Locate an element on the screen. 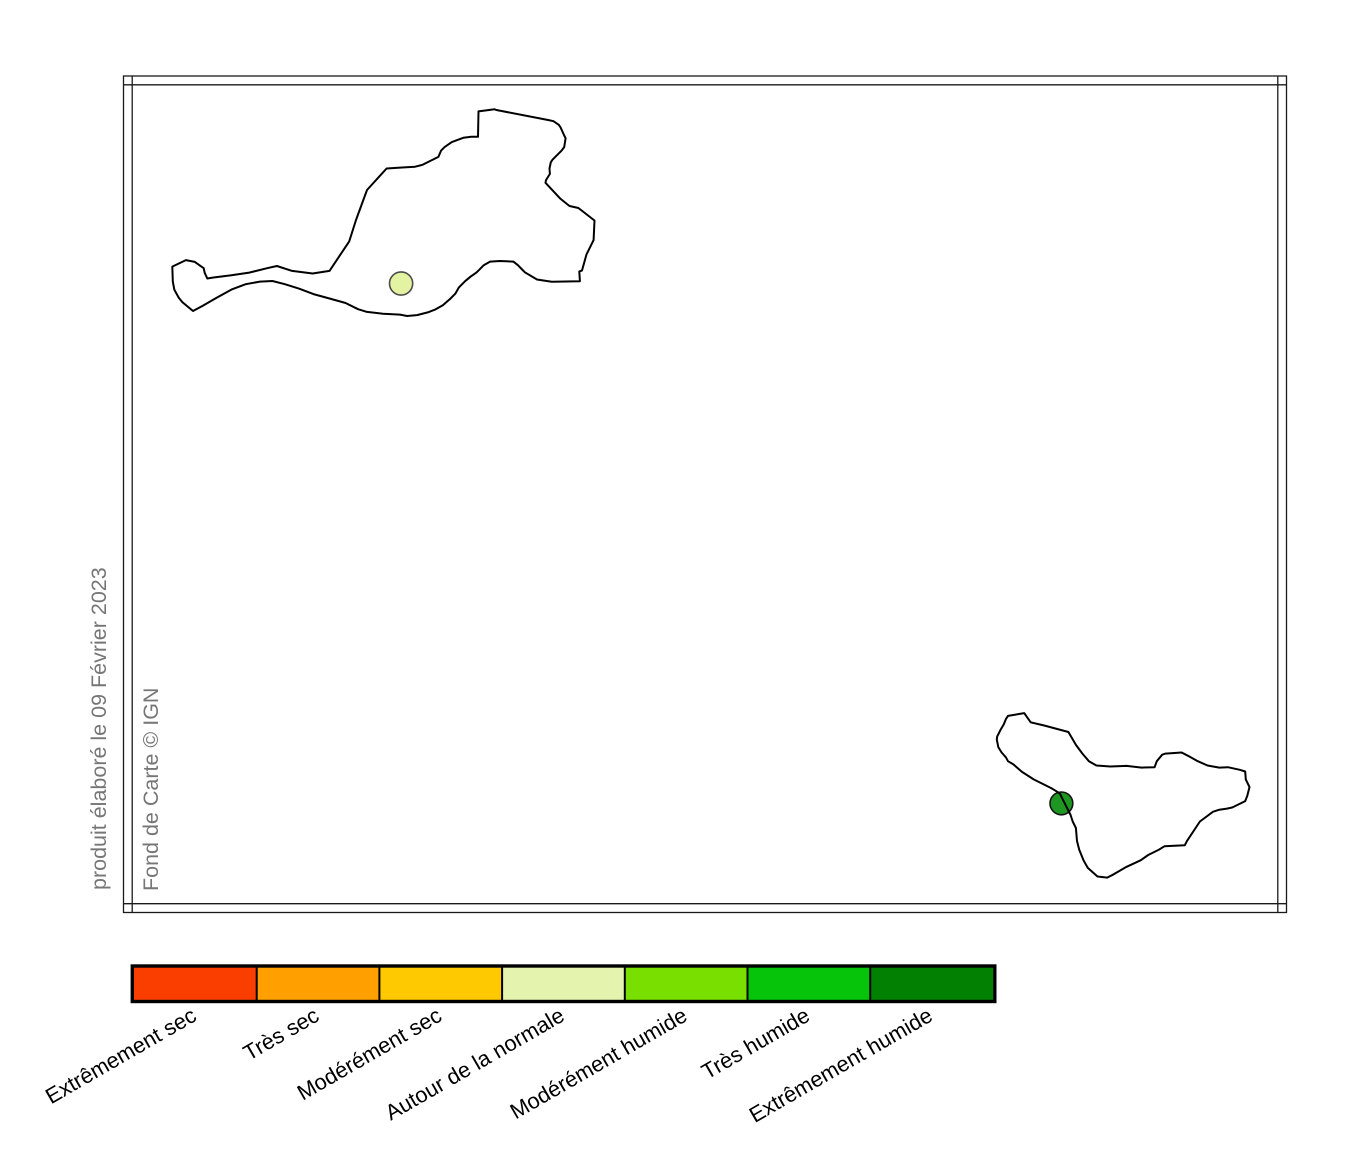  svg-text:produit élaboré le 09 Février: produit élaboré le 09 Février 2023 is located at coordinates (99, 728).